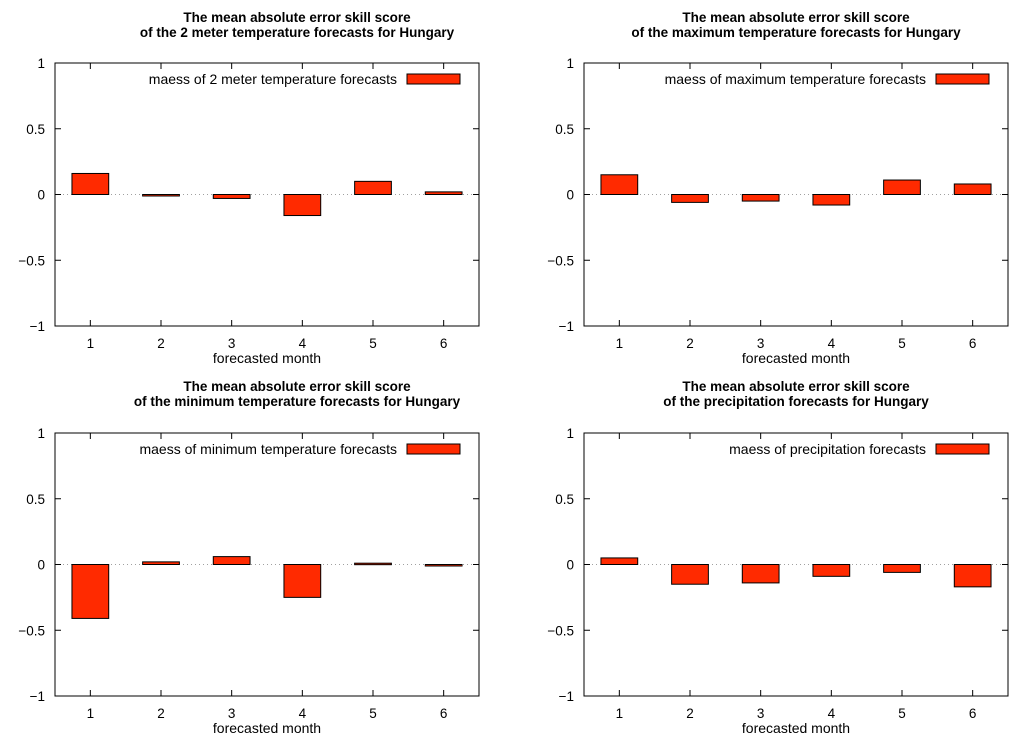  What do you see at coordinates (795, 79) in the screenshot?
I see `legend-label: maess of maximum temperature forecasts` at bounding box center [795, 79].